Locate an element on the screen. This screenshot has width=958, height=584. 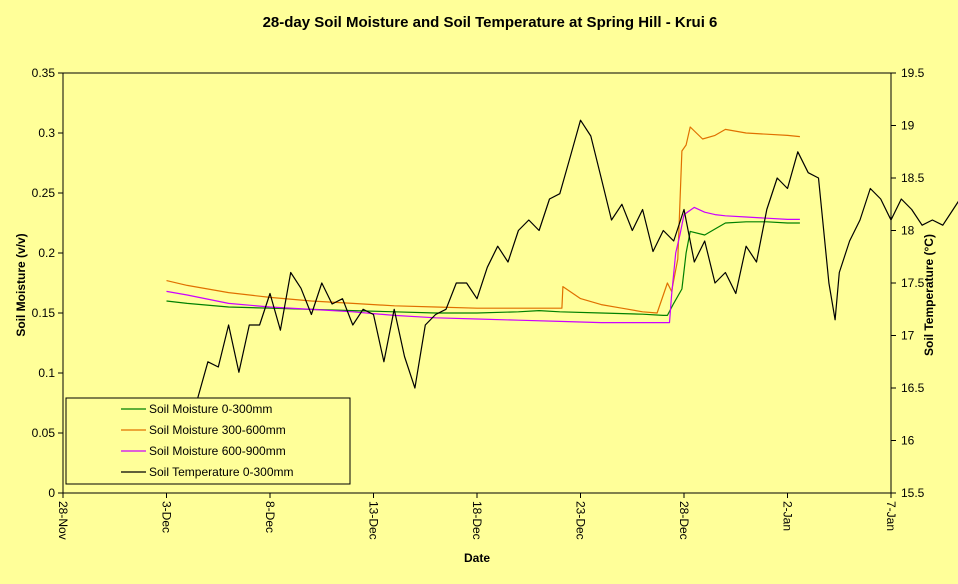
legend-label: Soil Moisture 0-300mm is located at coordinates (210, 409).